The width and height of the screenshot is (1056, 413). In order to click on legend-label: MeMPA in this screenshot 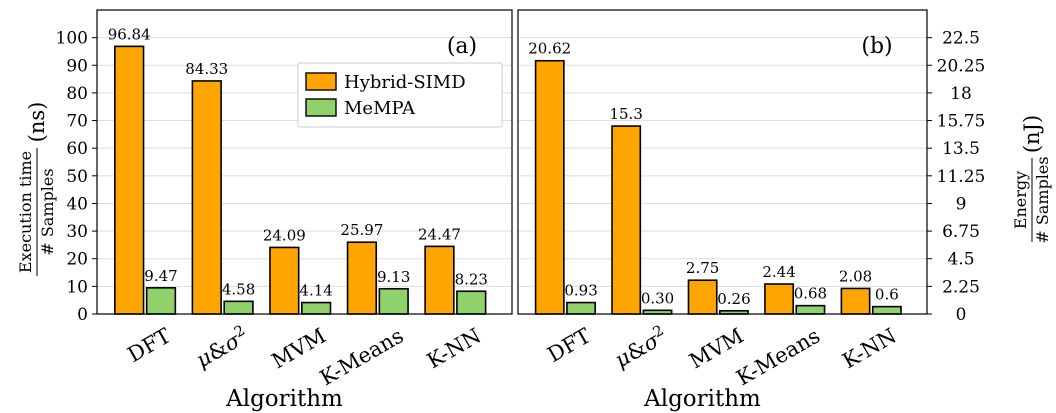, I will do `click(380, 108)`.